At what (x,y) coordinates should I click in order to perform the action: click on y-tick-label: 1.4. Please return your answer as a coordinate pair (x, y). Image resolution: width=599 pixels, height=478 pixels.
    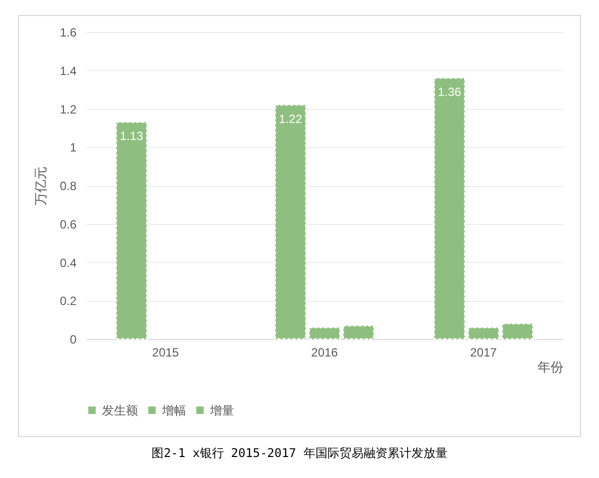
    Looking at the image, I should click on (68, 71).